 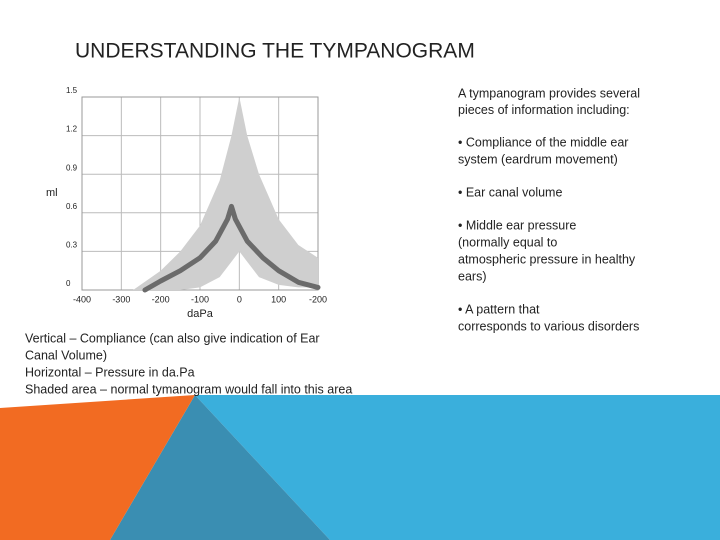 What do you see at coordinates (543, 142) in the screenshot?
I see `bullet-line: • Compliance of the middle ear` at bounding box center [543, 142].